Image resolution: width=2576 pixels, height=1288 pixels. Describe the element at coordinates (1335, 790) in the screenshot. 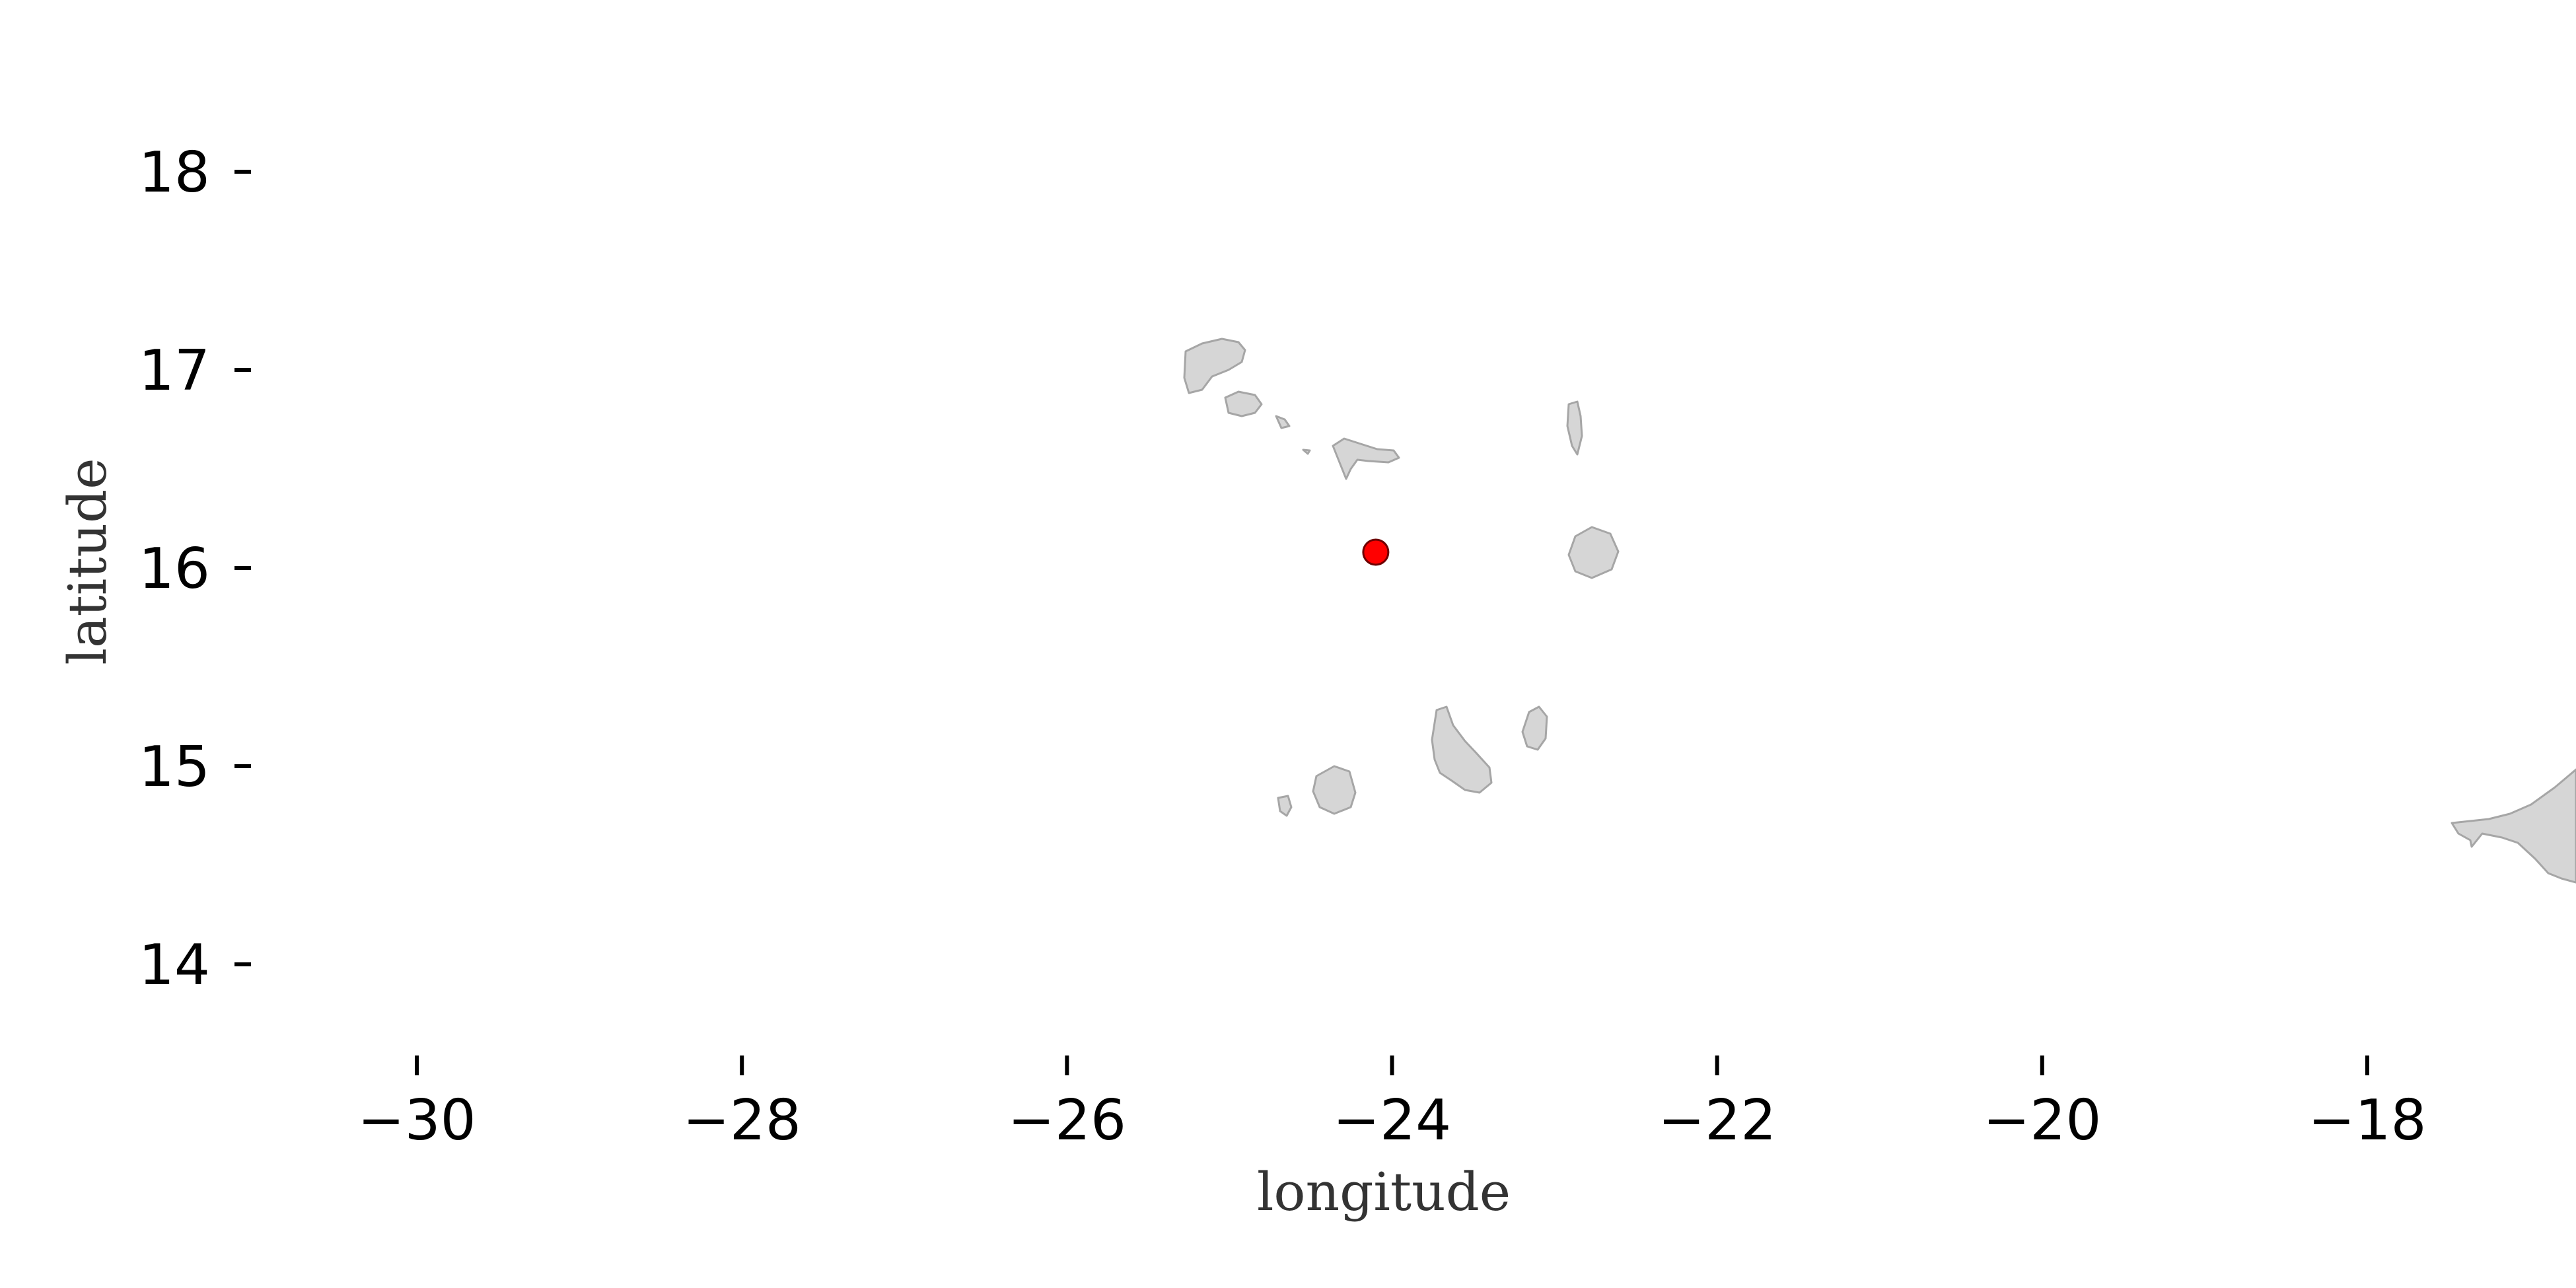

I see `fogo-island` at that location.